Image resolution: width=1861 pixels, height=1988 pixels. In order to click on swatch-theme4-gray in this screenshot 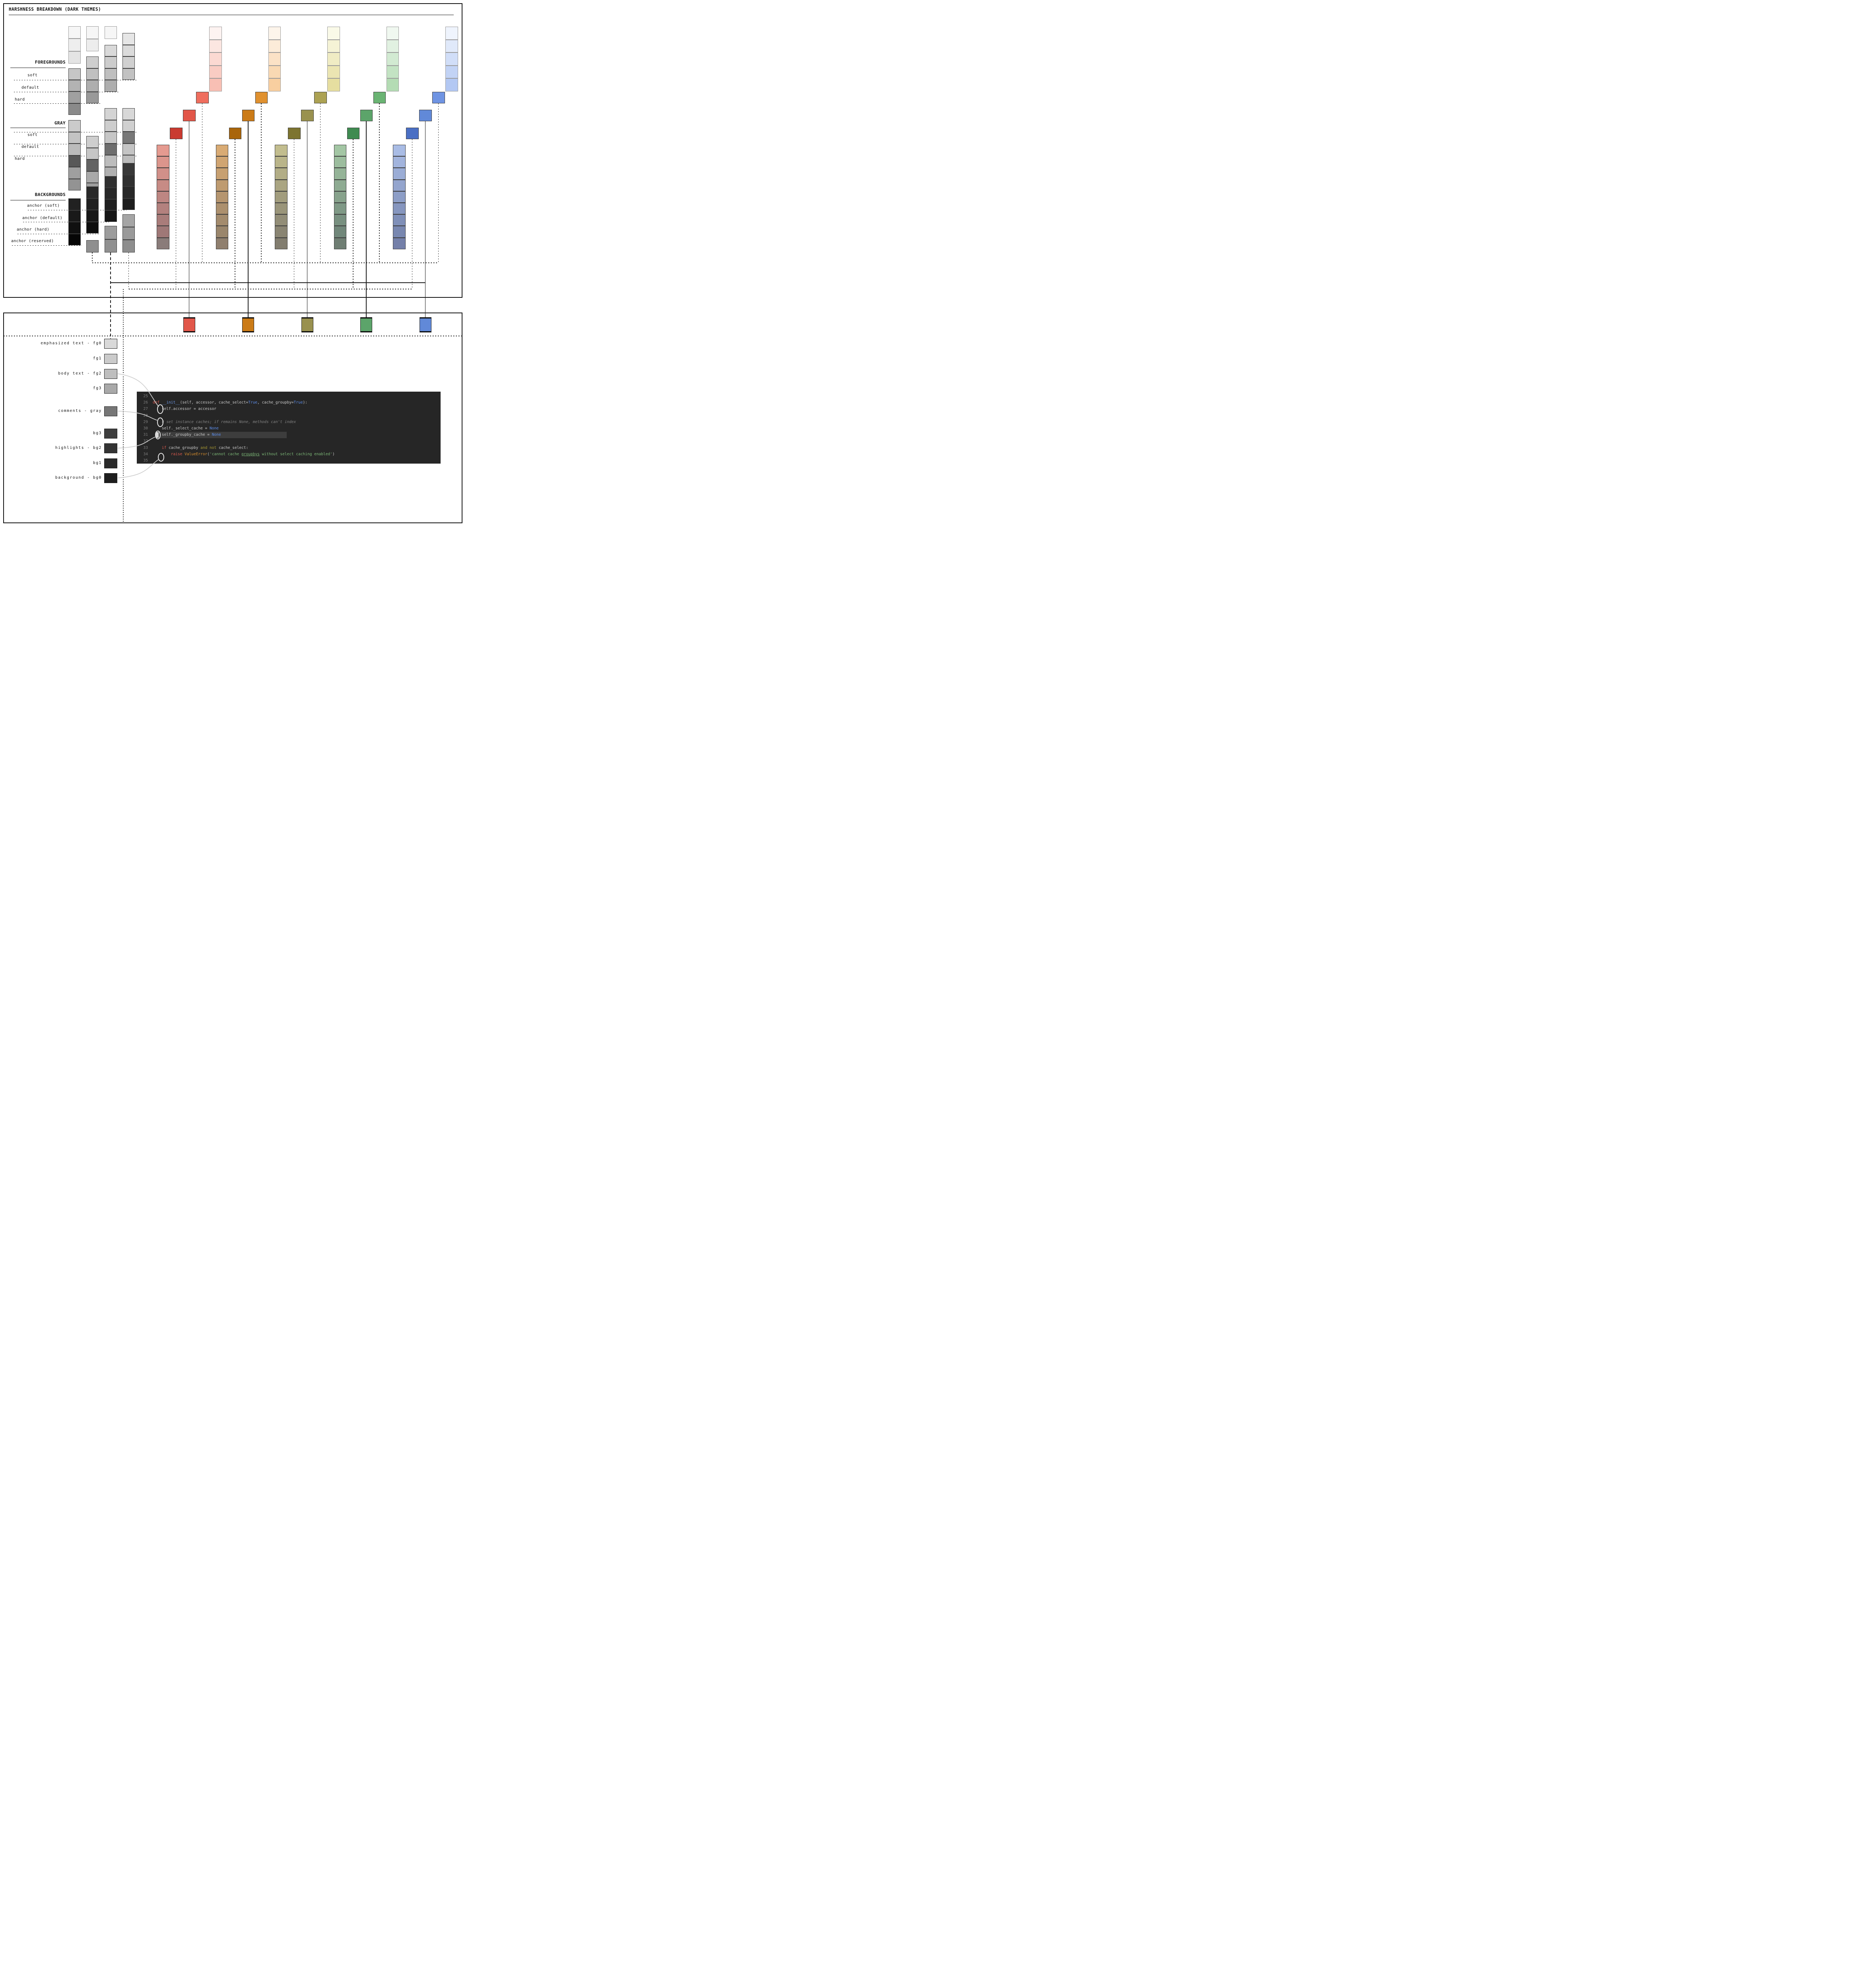, I will do `click(128, 138)`.